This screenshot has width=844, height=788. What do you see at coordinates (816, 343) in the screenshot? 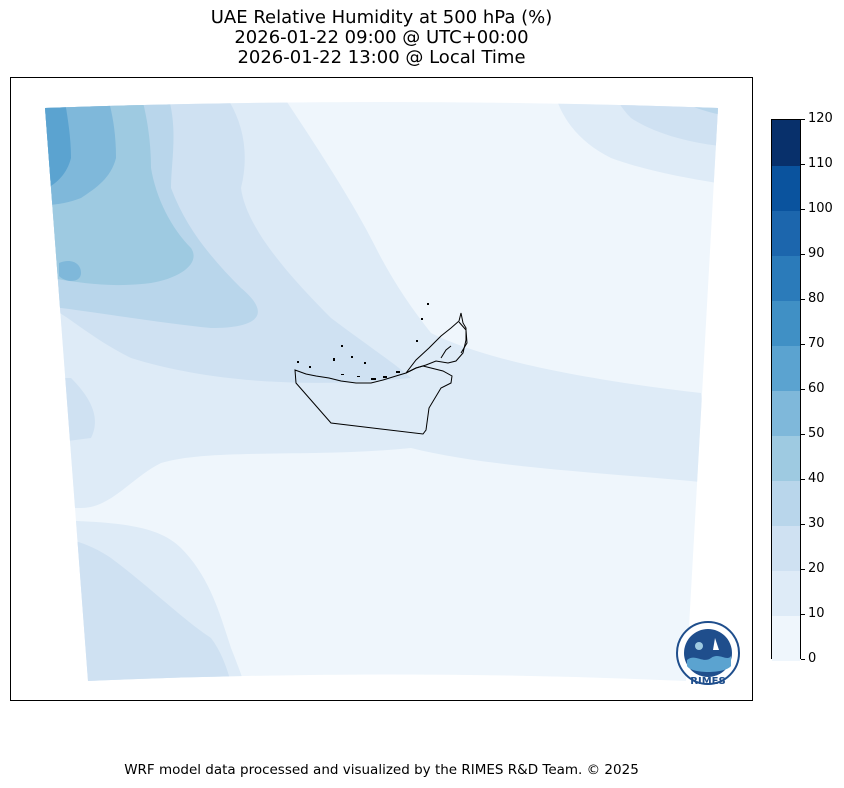
I see `colorbar-tick-label: 70` at bounding box center [816, 343].